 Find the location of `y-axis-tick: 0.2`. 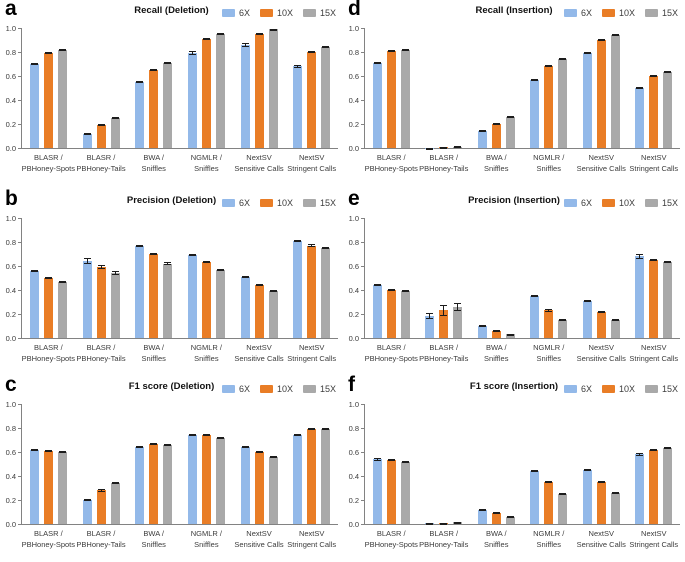

y-axis-tick: 0.2 is located at coordinates (14, 124).